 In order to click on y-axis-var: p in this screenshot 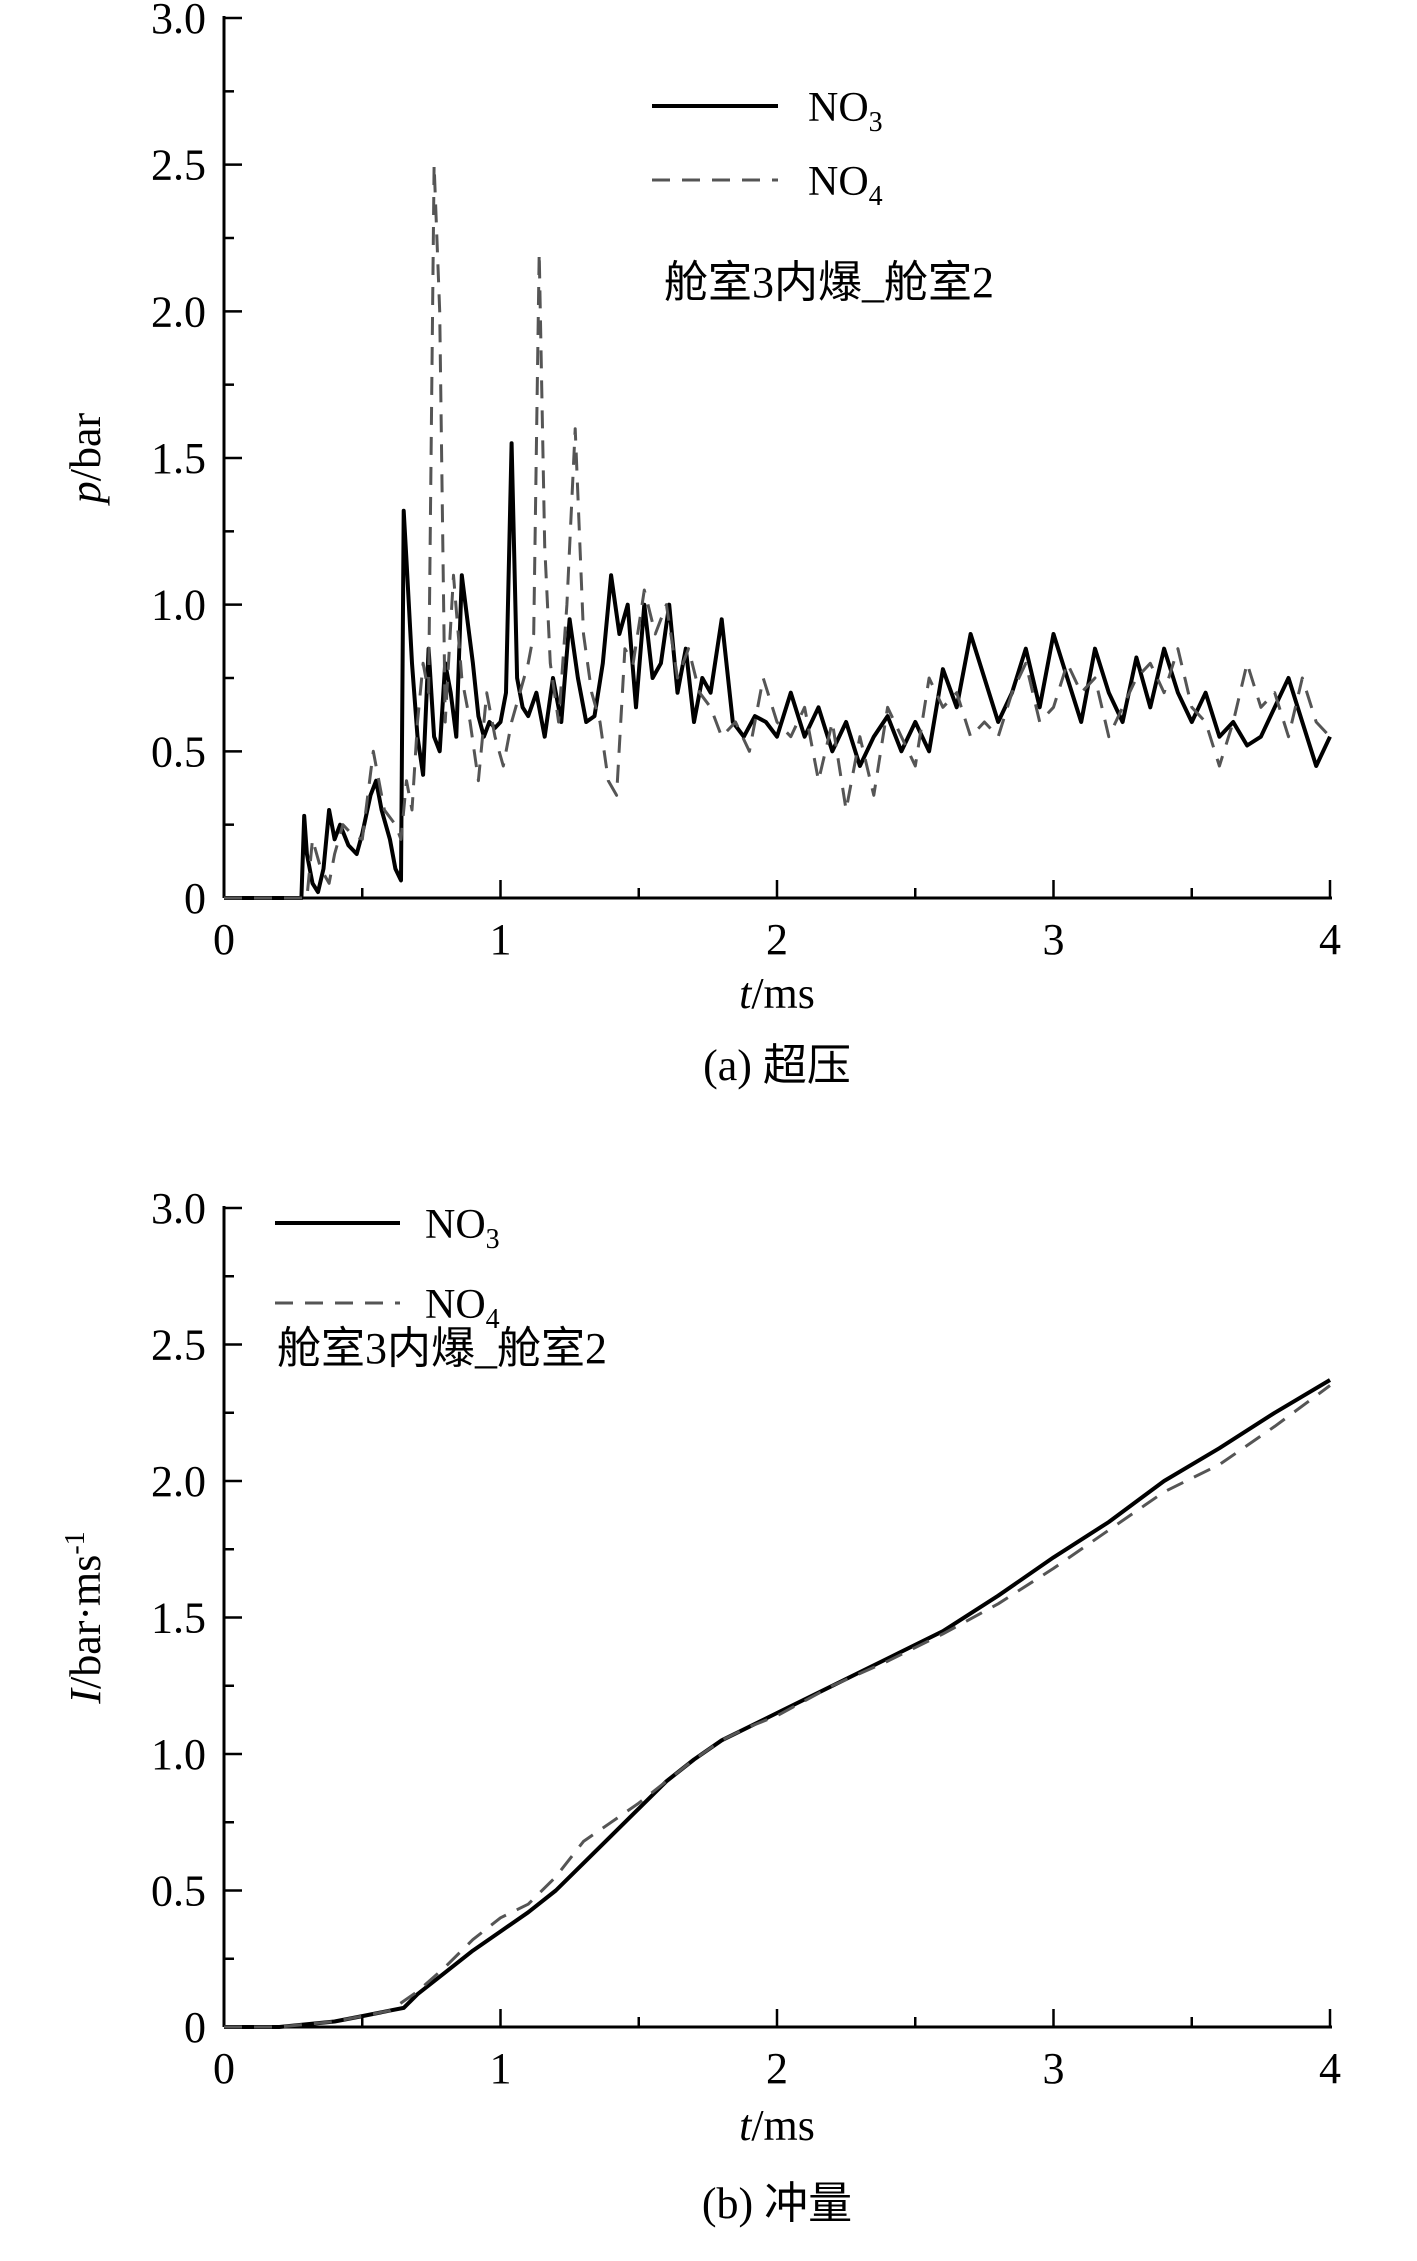, I will do `click(85, 493)`.